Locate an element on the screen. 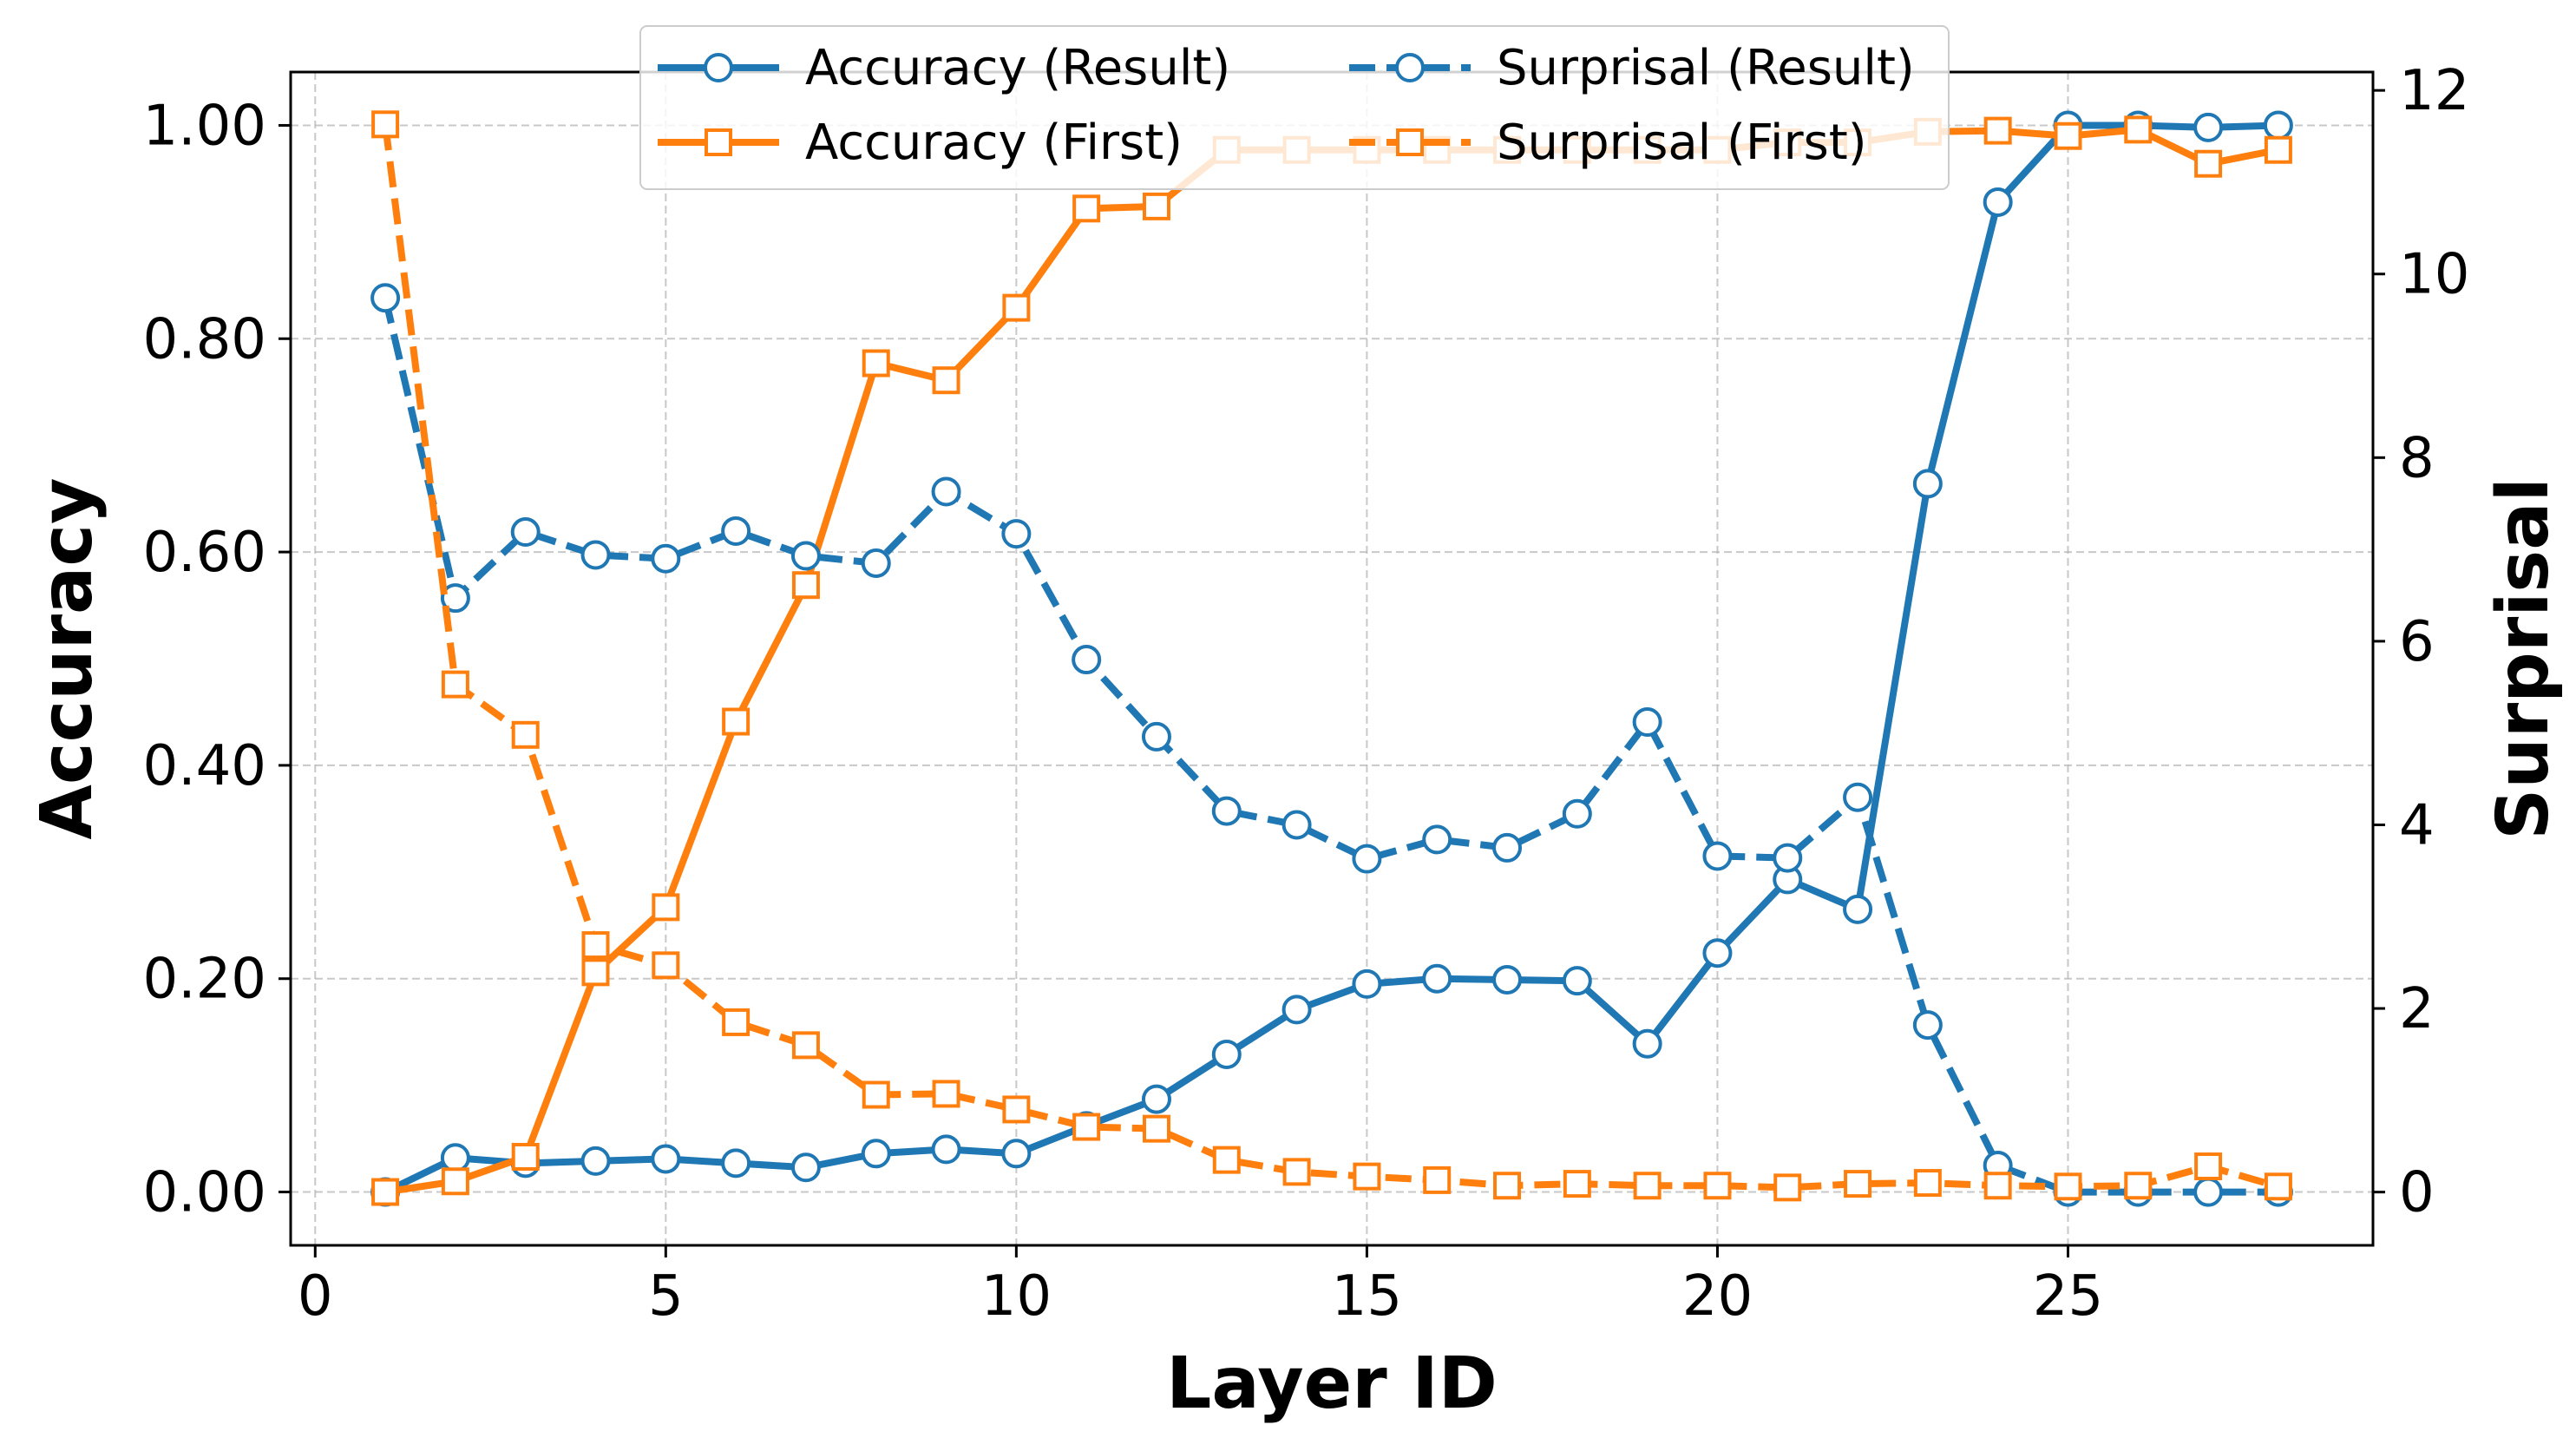 The height and width of the screenshot is (1451, 2576). left-y-tick-label: 0.00 is located at coordinates (205, 1193).